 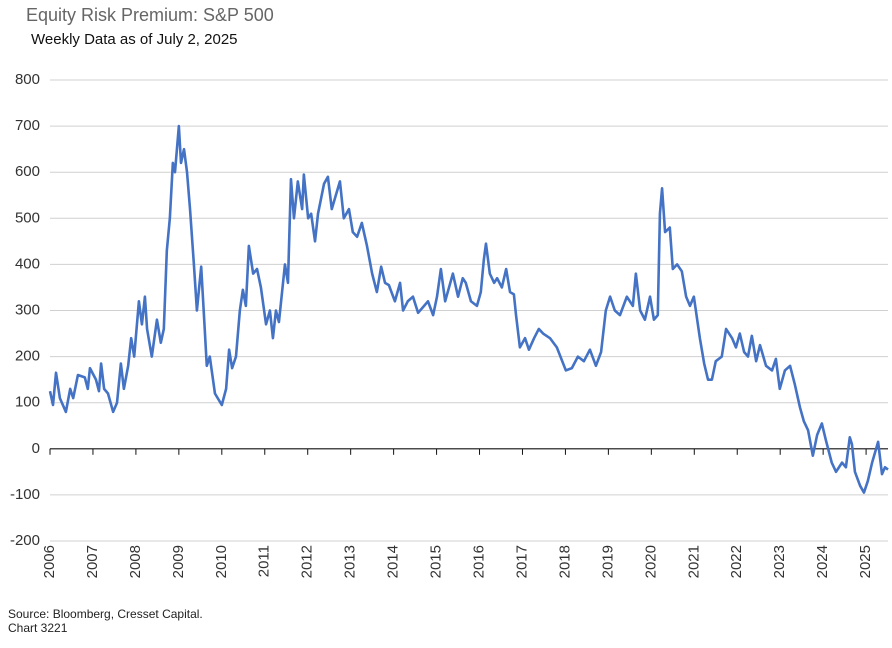 I want to click on y-tick-label: 500, so click(x=27, y=217).